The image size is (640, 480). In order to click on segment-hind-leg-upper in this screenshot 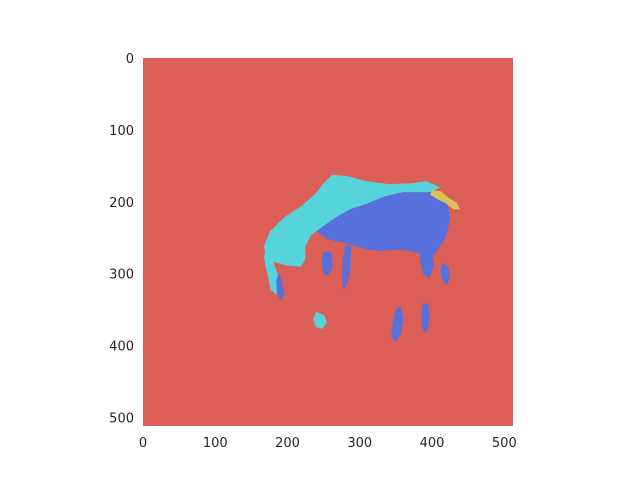, I will do `click(427, 262)`.